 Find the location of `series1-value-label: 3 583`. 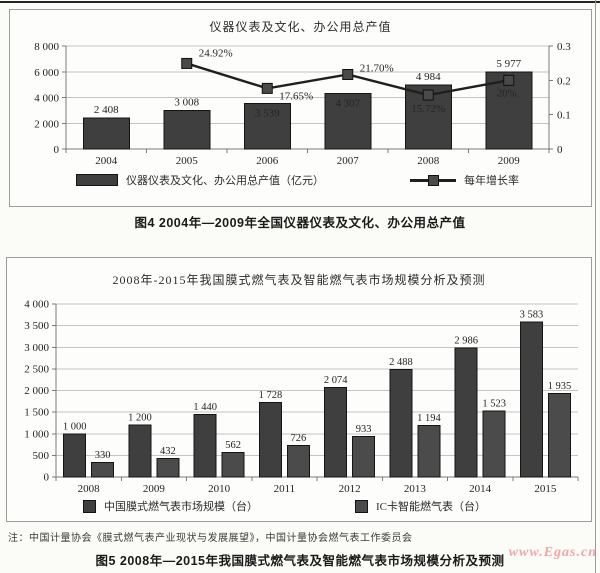

series1-value-label: 3 583 is located at coordinates (532, 315).